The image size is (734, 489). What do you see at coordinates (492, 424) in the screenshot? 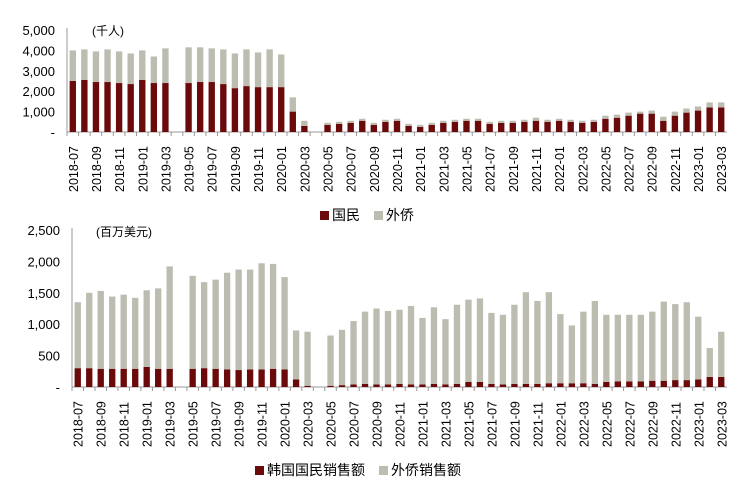
I see `x-tick-label: 2021-07` at bounding box center [492, 424].